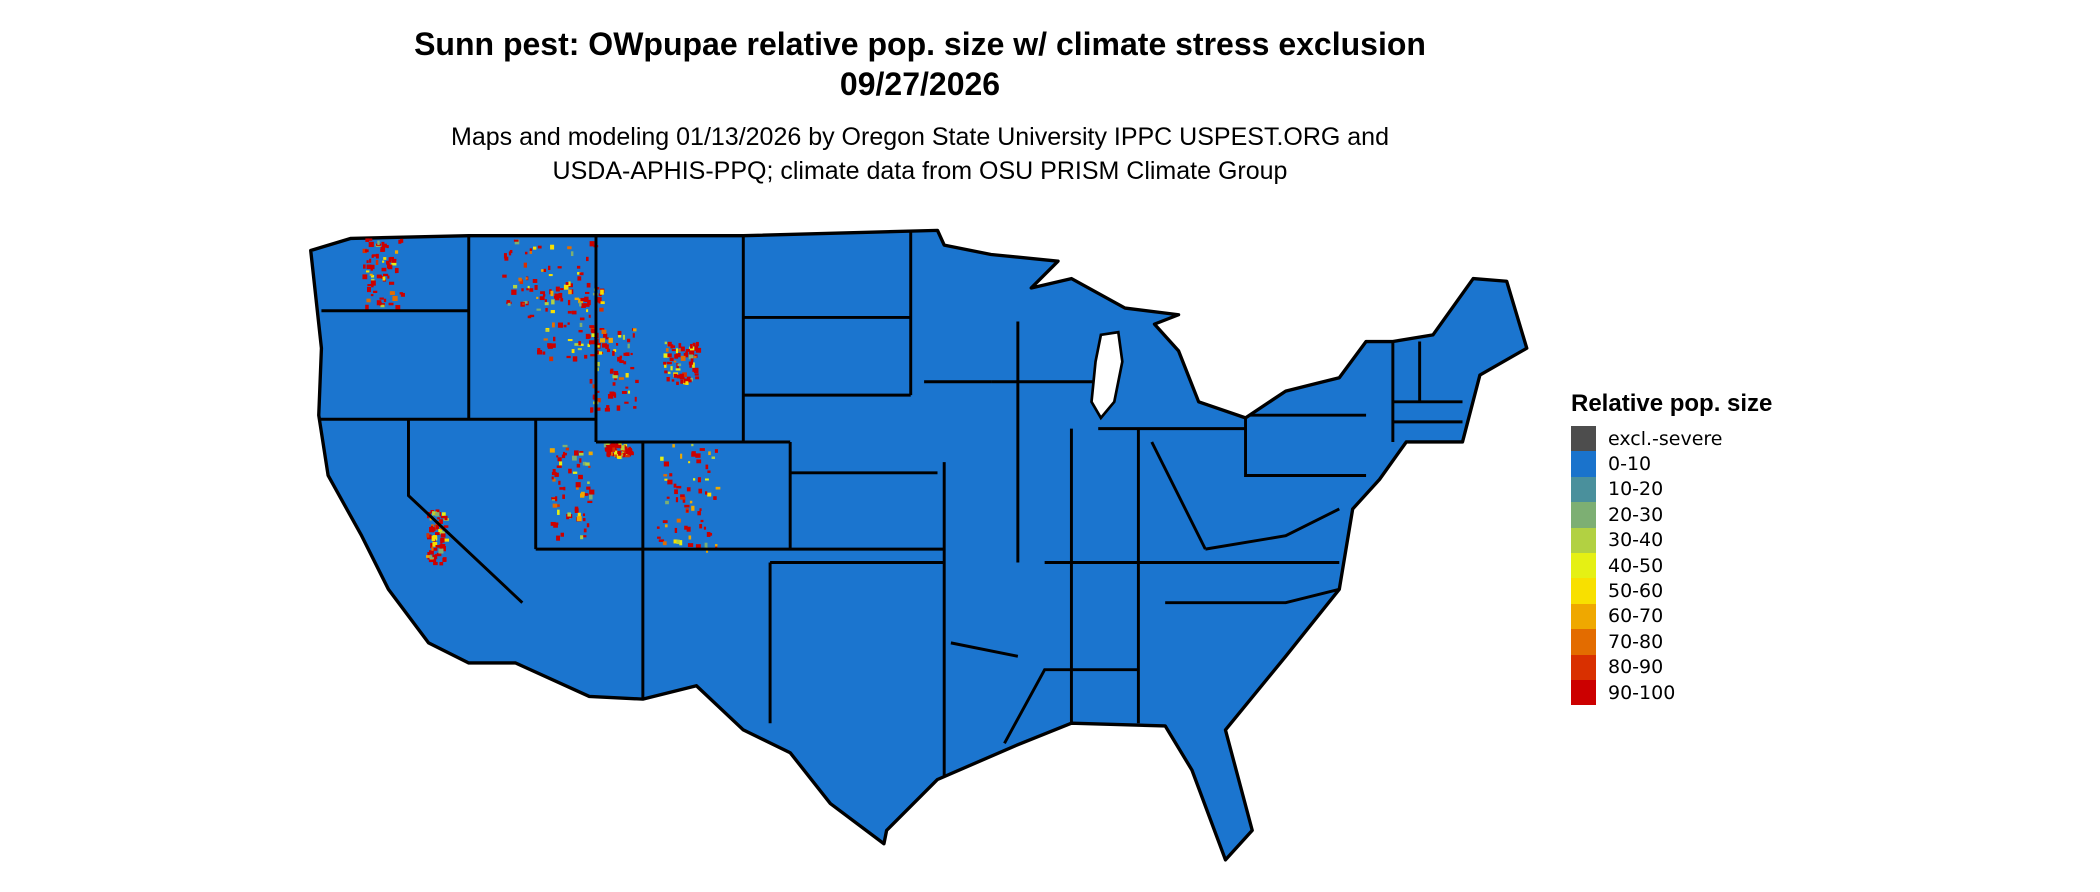  Describe the element at coordinates (1671, 692) in the screenshot. I see `legend-item: 90-100` at that location.